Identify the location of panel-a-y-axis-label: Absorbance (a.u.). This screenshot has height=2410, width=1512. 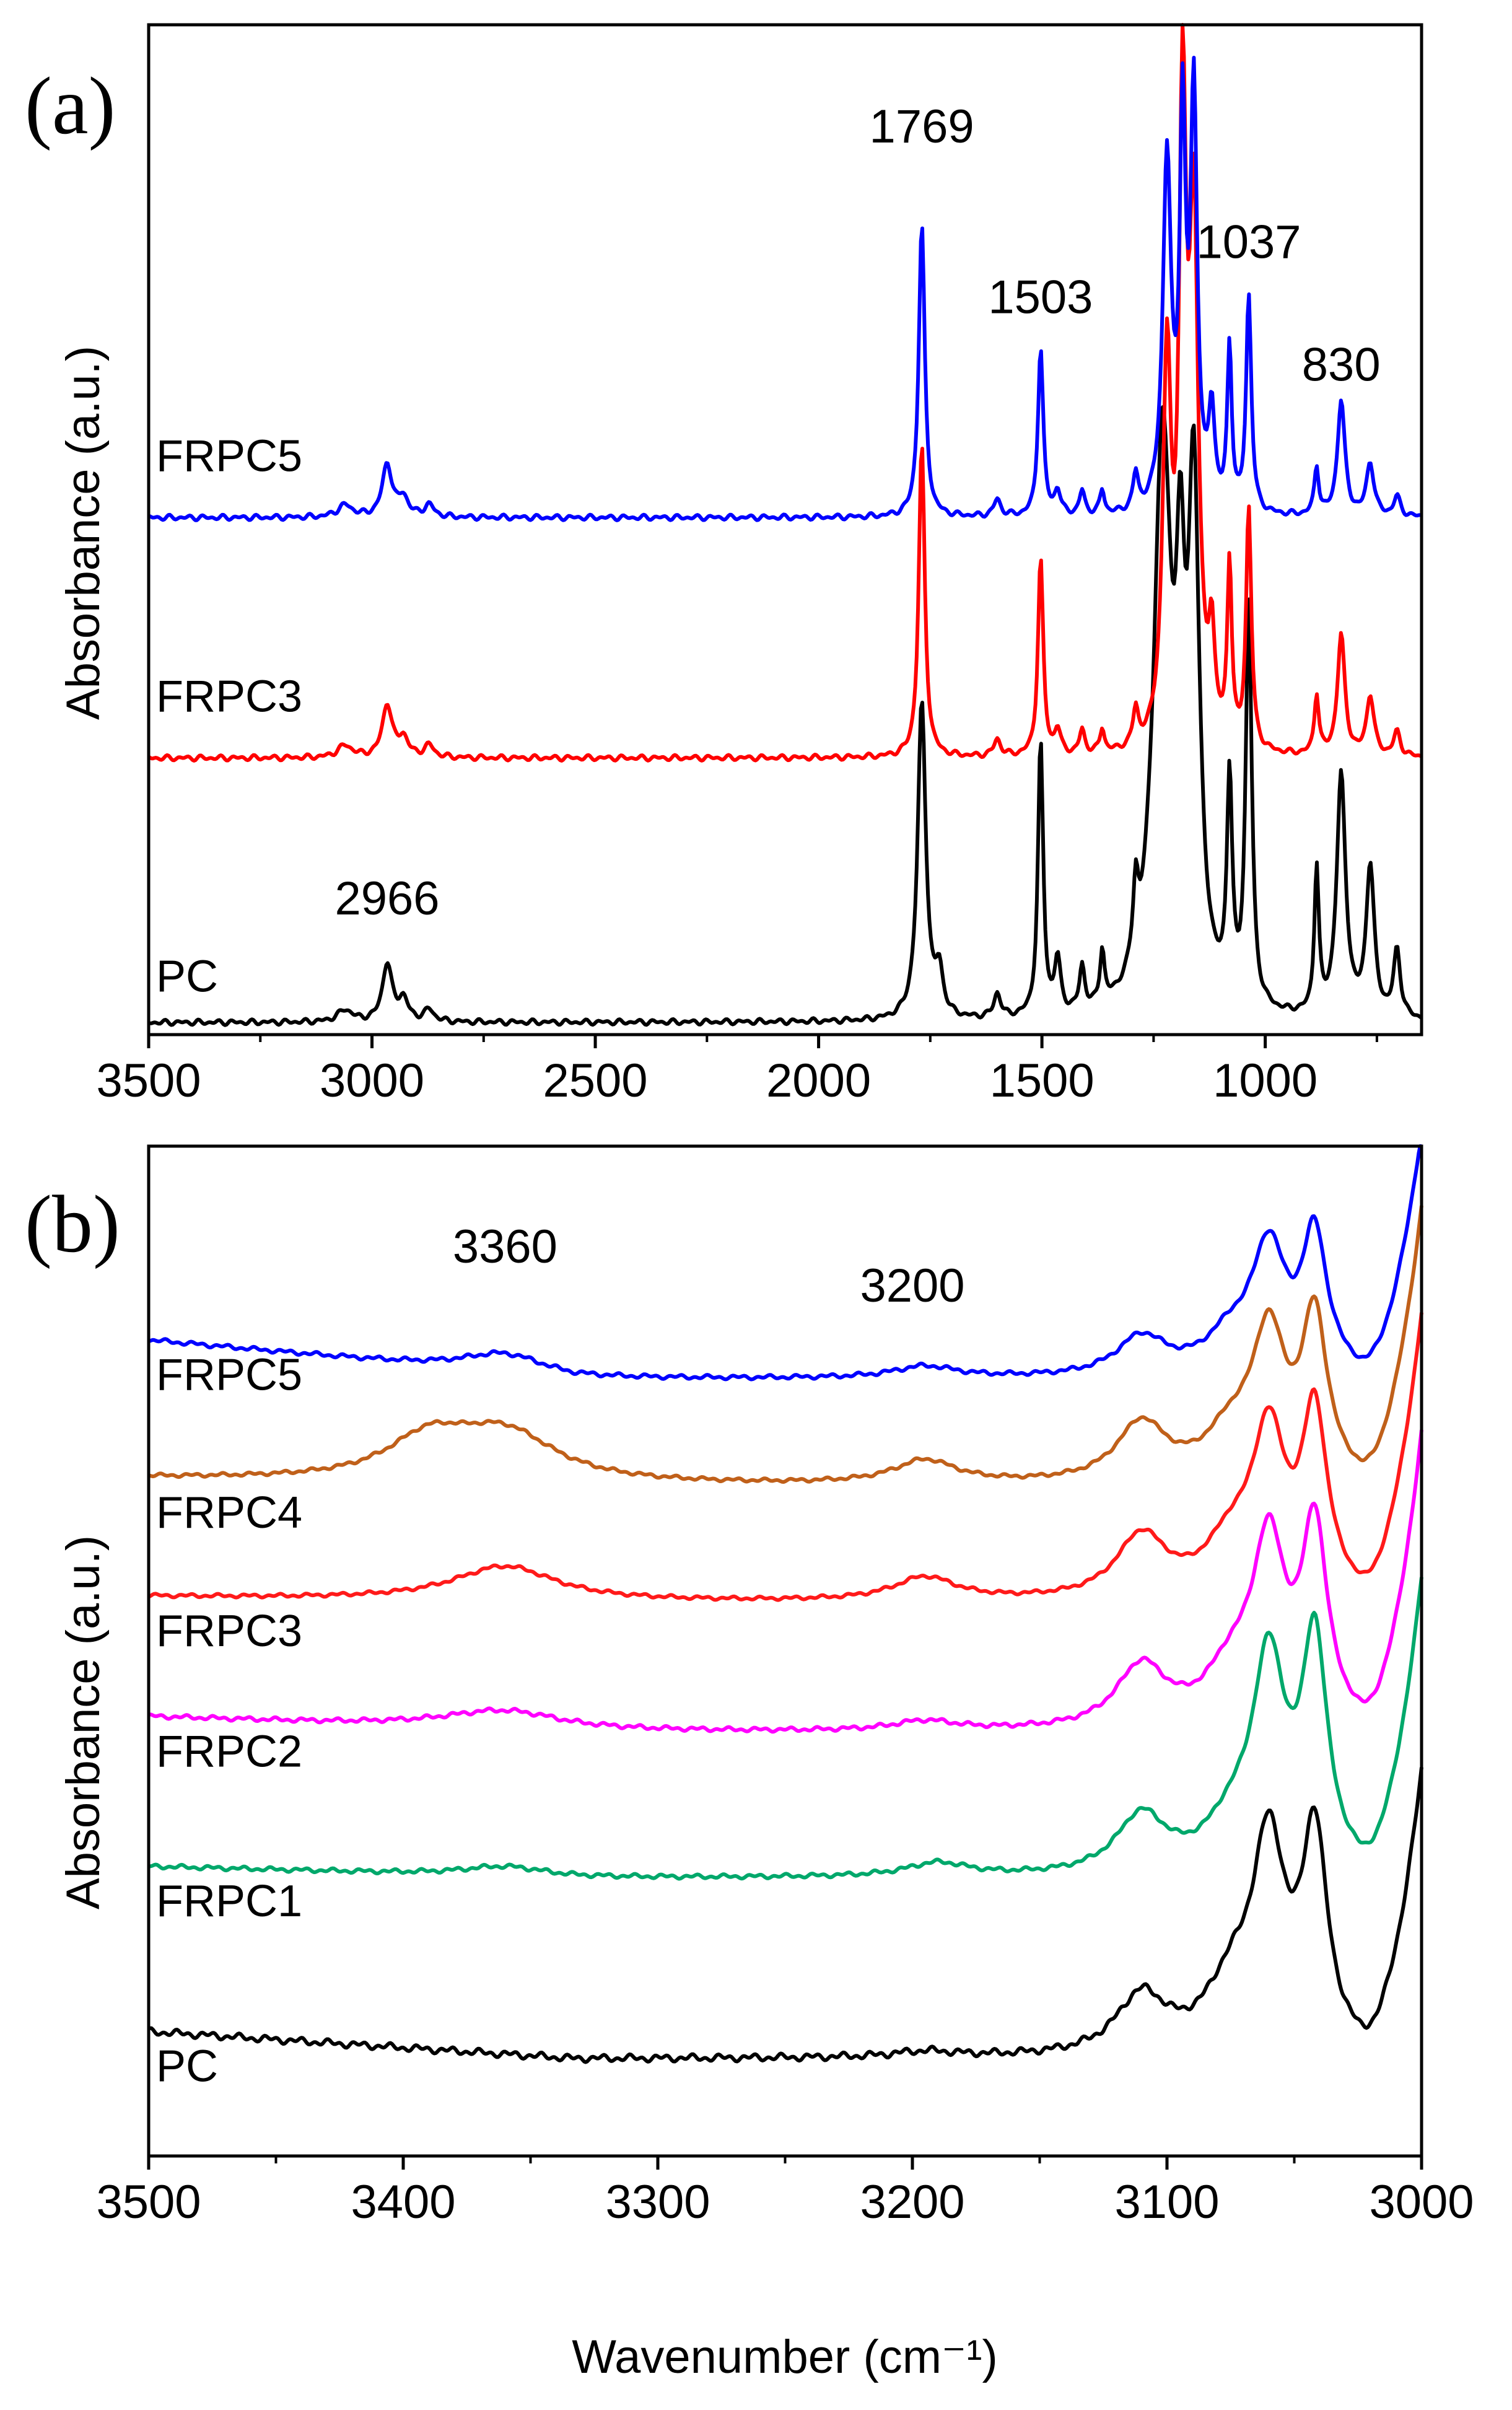
(83, 533).